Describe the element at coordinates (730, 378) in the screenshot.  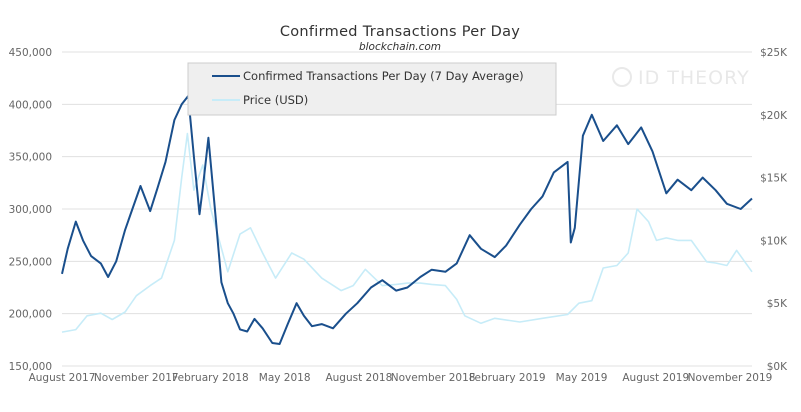
I see `x-tick-label: November 2019` at that location.